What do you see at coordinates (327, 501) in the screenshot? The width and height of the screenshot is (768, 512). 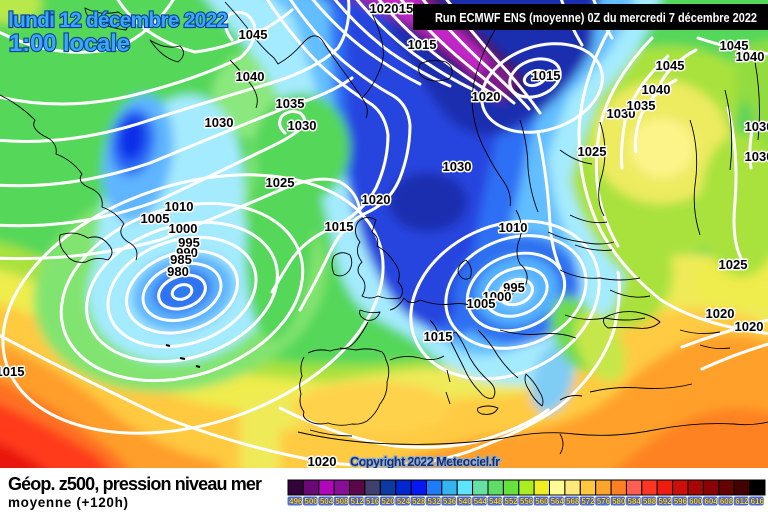 I see `svg-text: 504` at bounding box center [327, 501].